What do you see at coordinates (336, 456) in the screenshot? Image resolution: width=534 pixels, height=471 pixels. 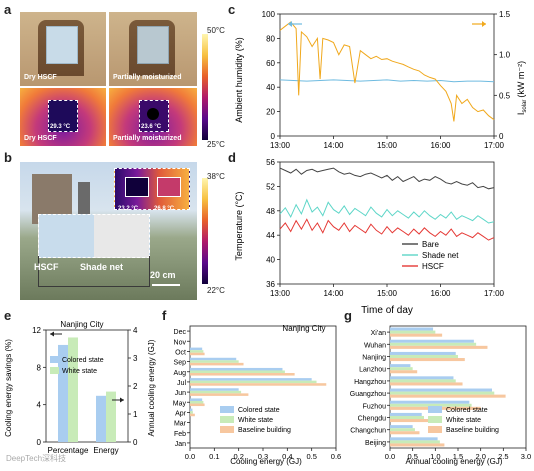 I see `x-tick-label-f: 0.6` at bounding box center [336, 456].